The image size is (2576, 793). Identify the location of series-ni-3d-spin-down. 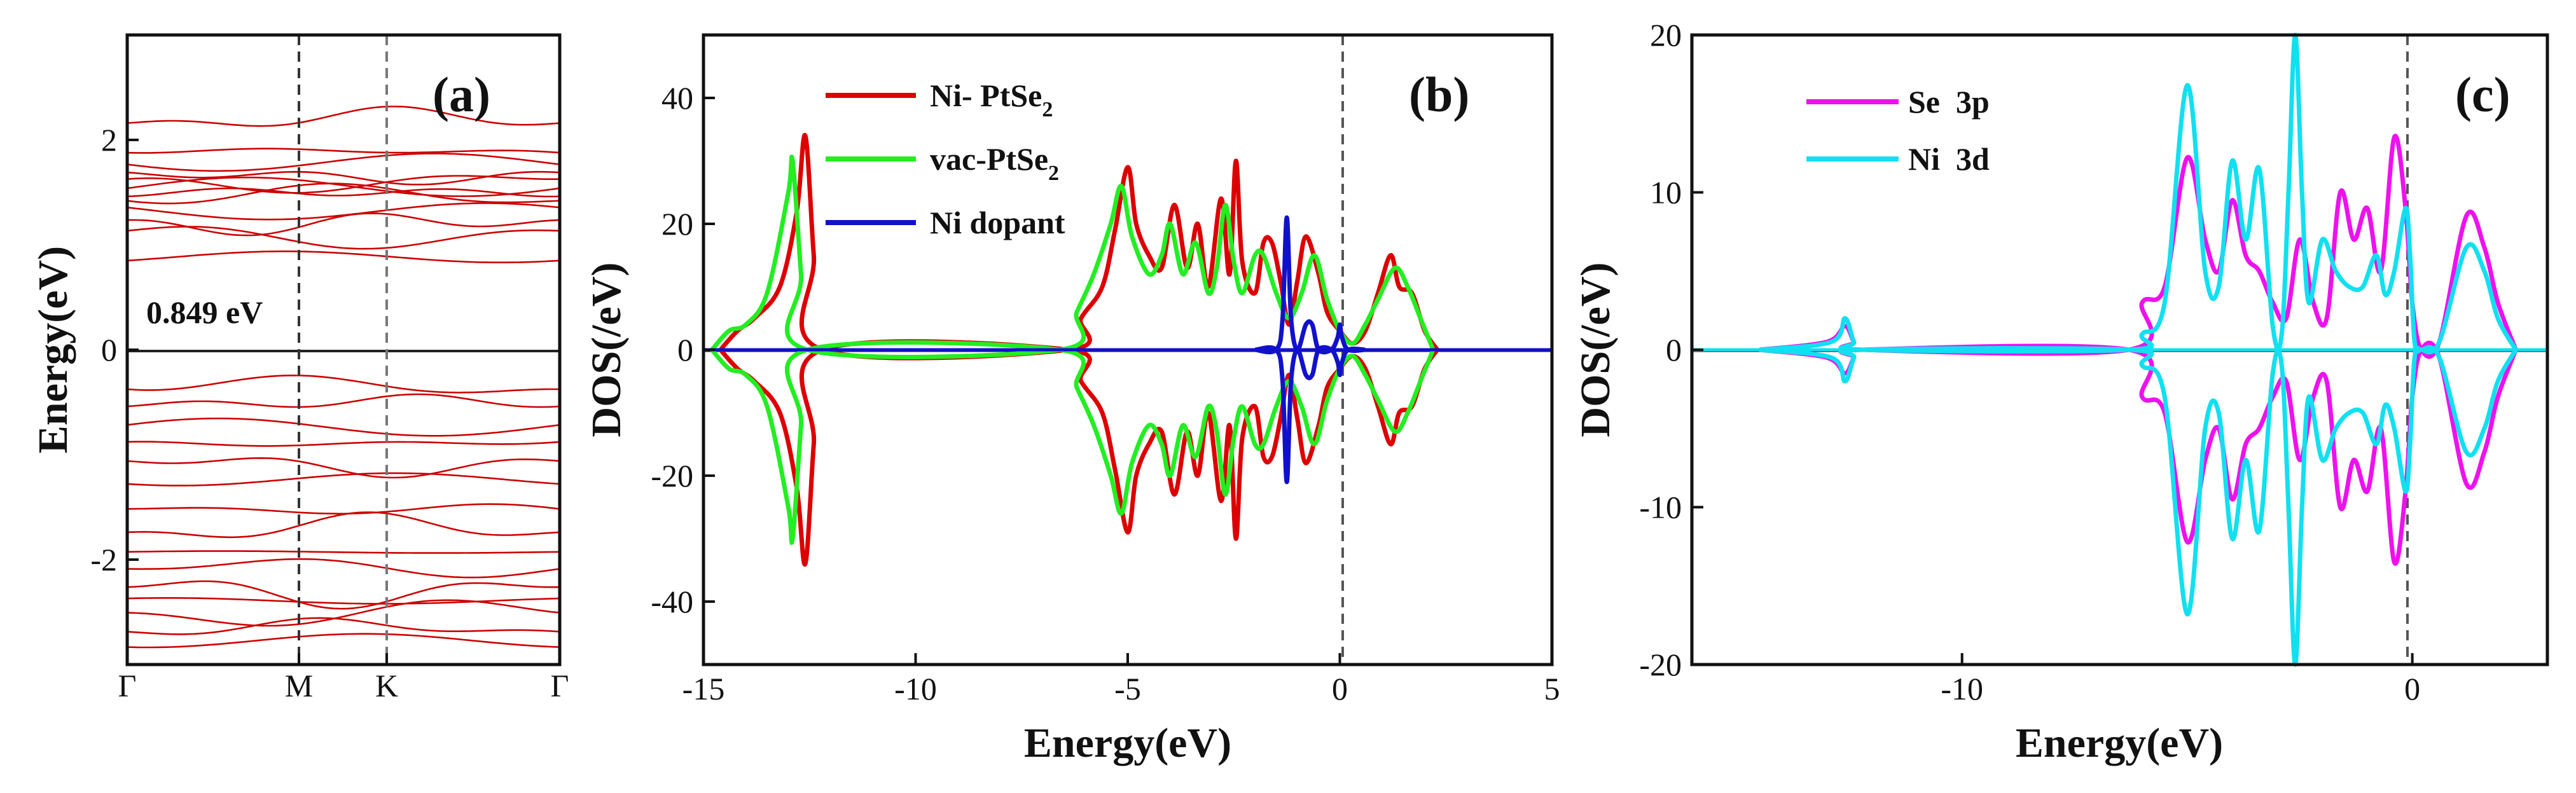
(2138, 506).